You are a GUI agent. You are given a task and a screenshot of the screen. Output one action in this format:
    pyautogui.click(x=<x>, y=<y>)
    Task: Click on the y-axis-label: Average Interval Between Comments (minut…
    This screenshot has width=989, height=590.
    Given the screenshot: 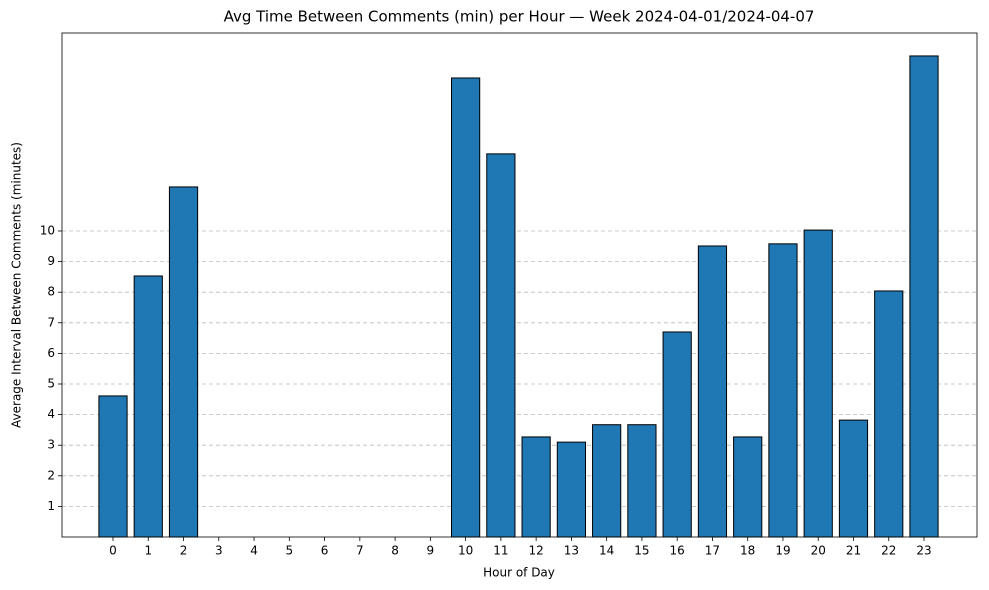 What is the action you would take?
    pyautogui.click(x=17, y=285)
    